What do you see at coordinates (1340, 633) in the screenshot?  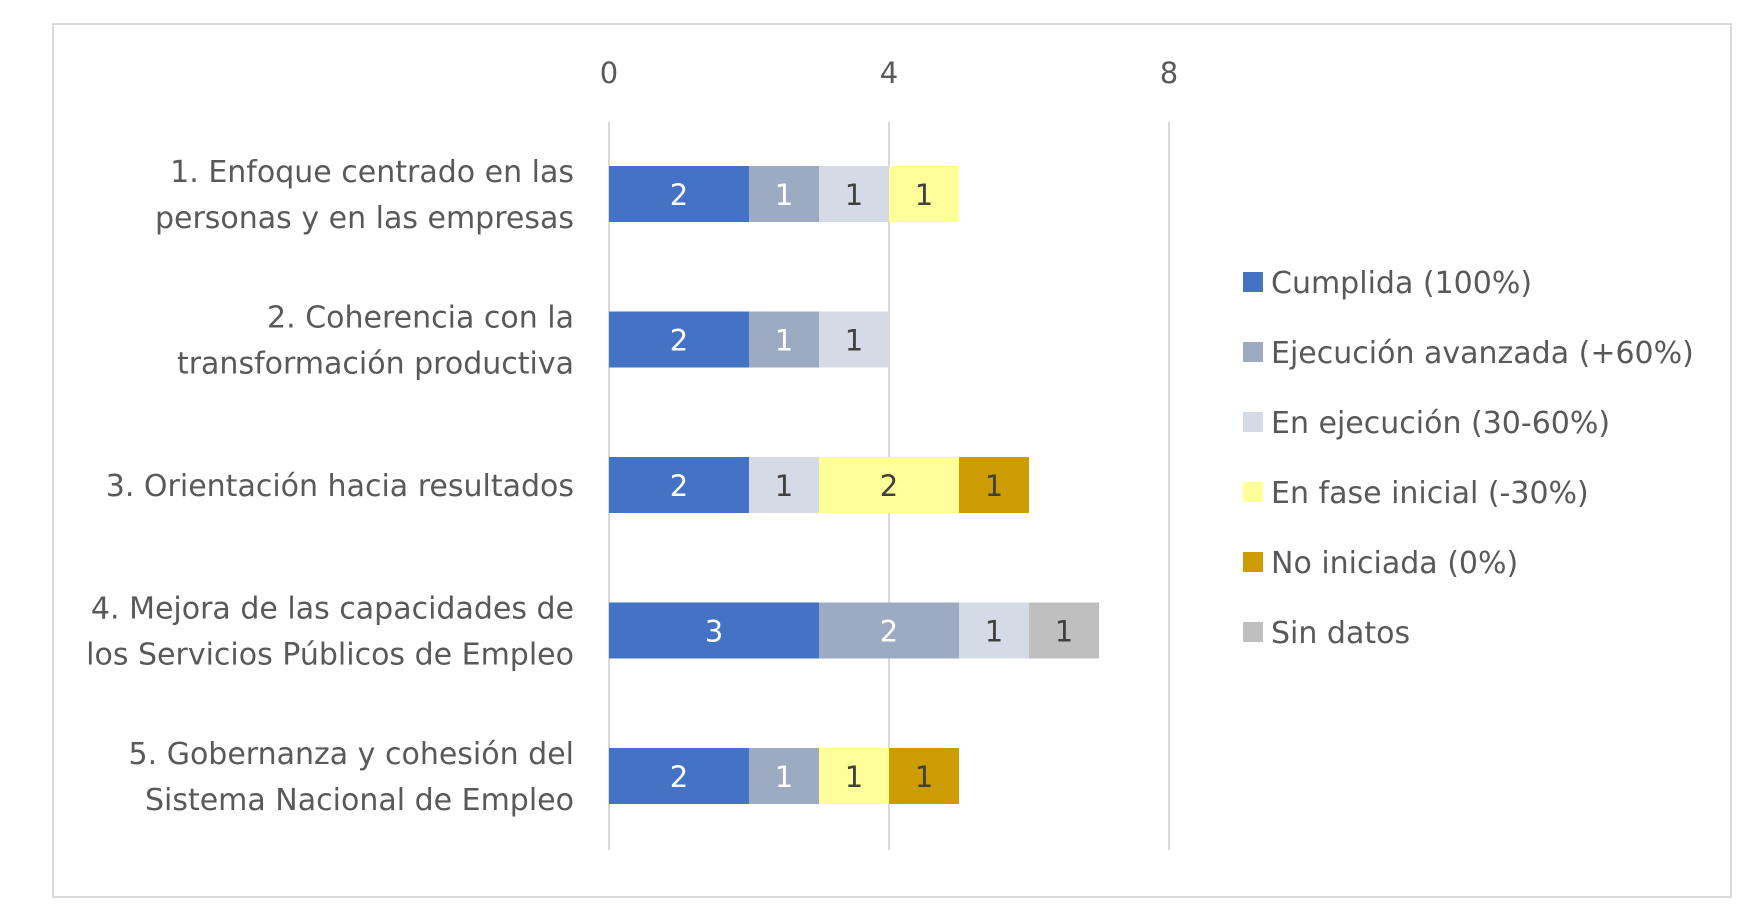 I see `legend-entry: Sin datos` at bounding box center [1340, 633].